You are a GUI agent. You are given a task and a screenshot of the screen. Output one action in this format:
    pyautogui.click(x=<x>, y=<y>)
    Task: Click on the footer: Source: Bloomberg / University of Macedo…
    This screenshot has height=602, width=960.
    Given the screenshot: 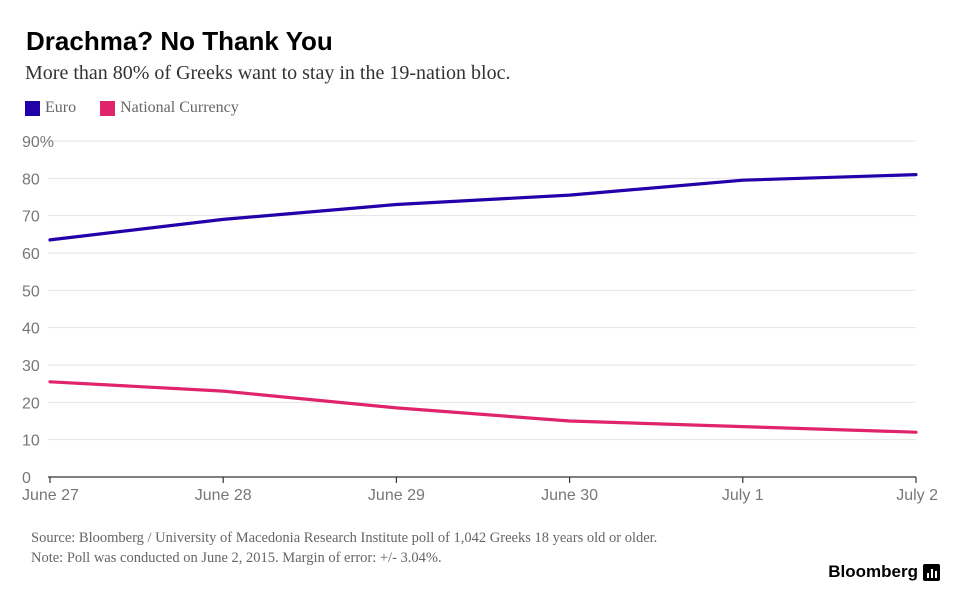 What is the action you would take?
    pyautogui.click(x=344, y=548)
    